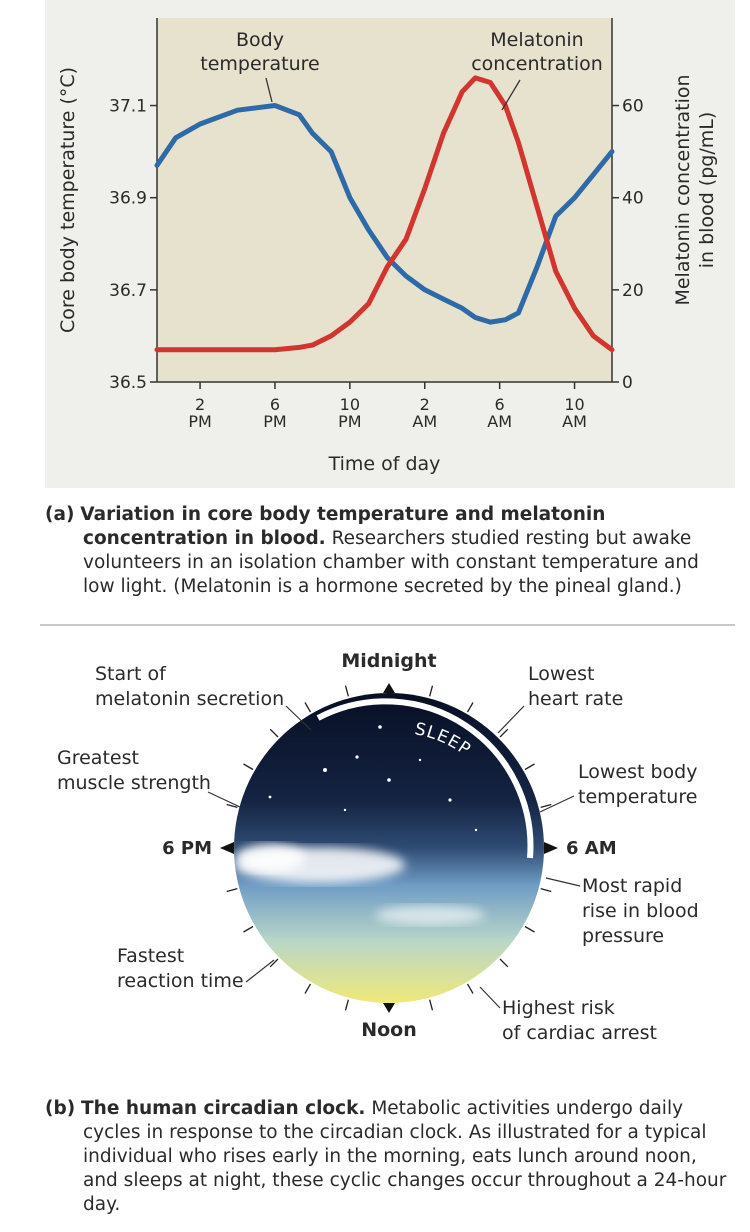 This screenshot has height=1232, width=750. I want to click on event-label: Start of melatonin secretion, so click(189, 686).